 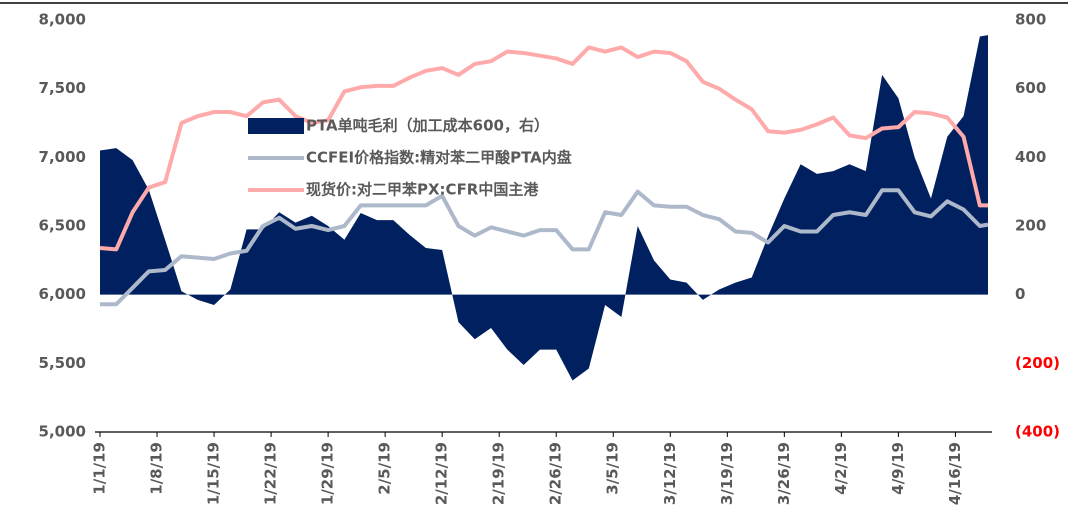 I want to click on x-tick-label: 4/16/19, so click(x=955, y=473).